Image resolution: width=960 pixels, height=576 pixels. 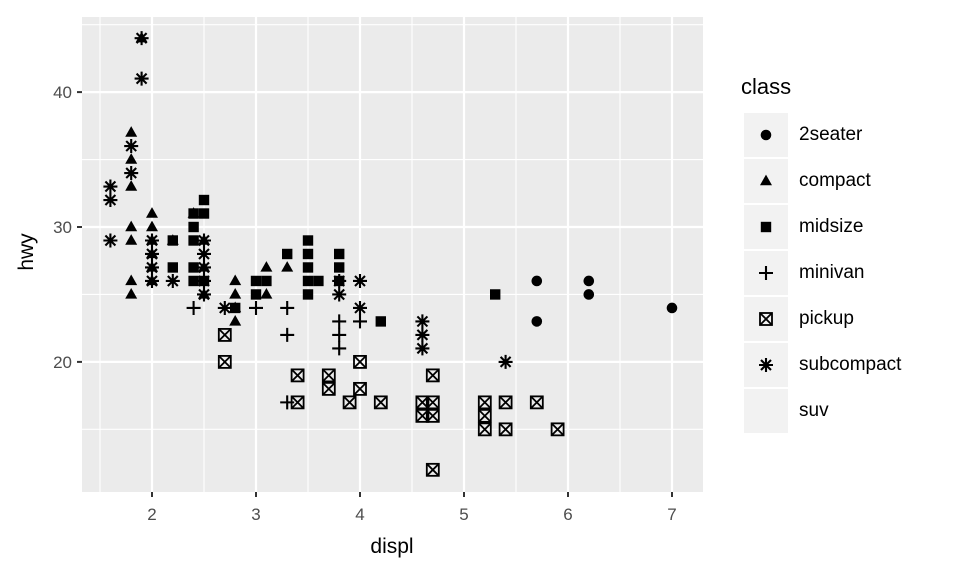 What do you see at coordinates (392, 546) in the screenshot?
I see `x-axis-title: displ` at bounding box center [392, 546].